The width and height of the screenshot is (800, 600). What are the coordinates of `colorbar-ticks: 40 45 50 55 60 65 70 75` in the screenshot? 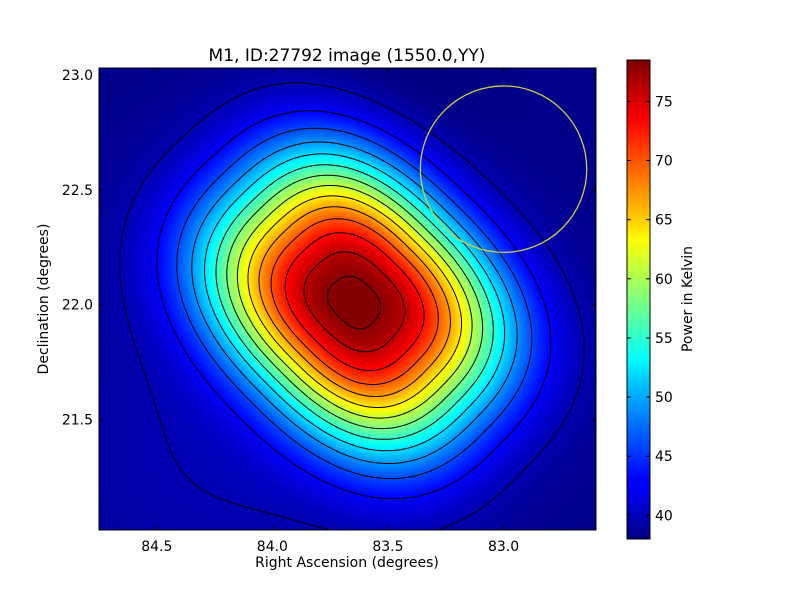 It's located at (650, 309).